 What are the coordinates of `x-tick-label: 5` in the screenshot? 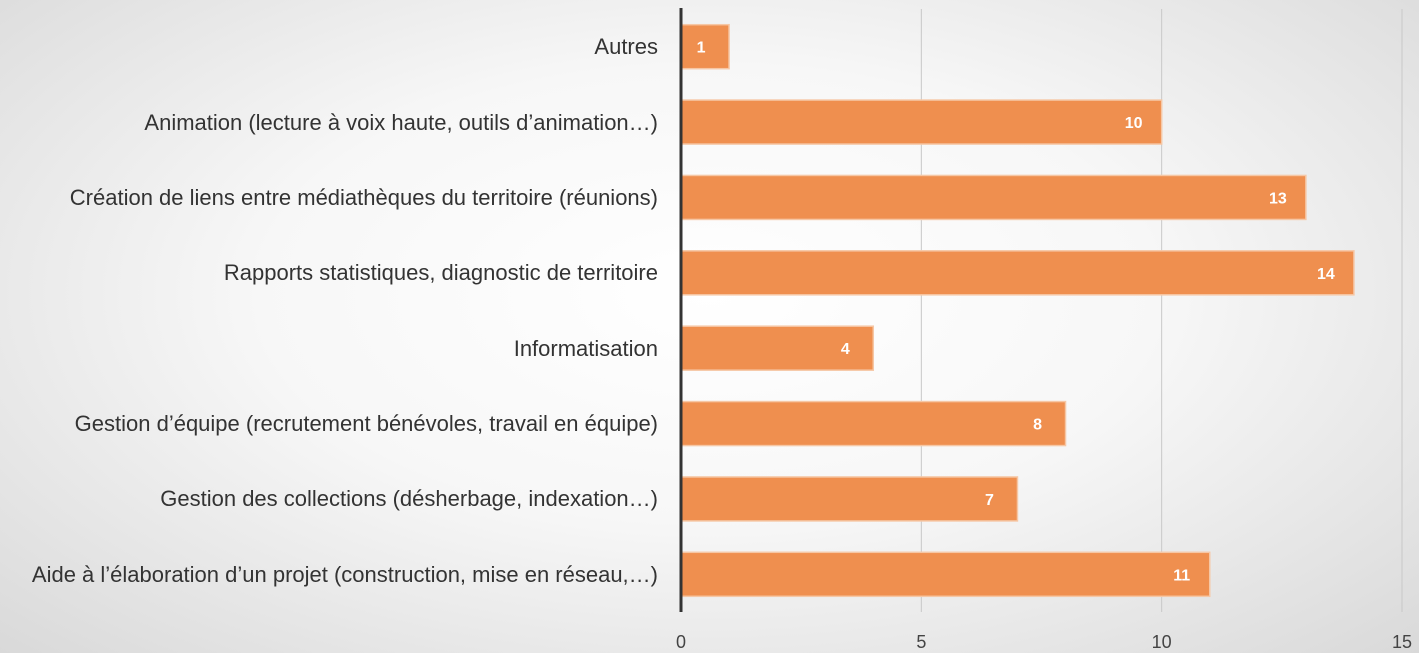 It's located at (921, 642).